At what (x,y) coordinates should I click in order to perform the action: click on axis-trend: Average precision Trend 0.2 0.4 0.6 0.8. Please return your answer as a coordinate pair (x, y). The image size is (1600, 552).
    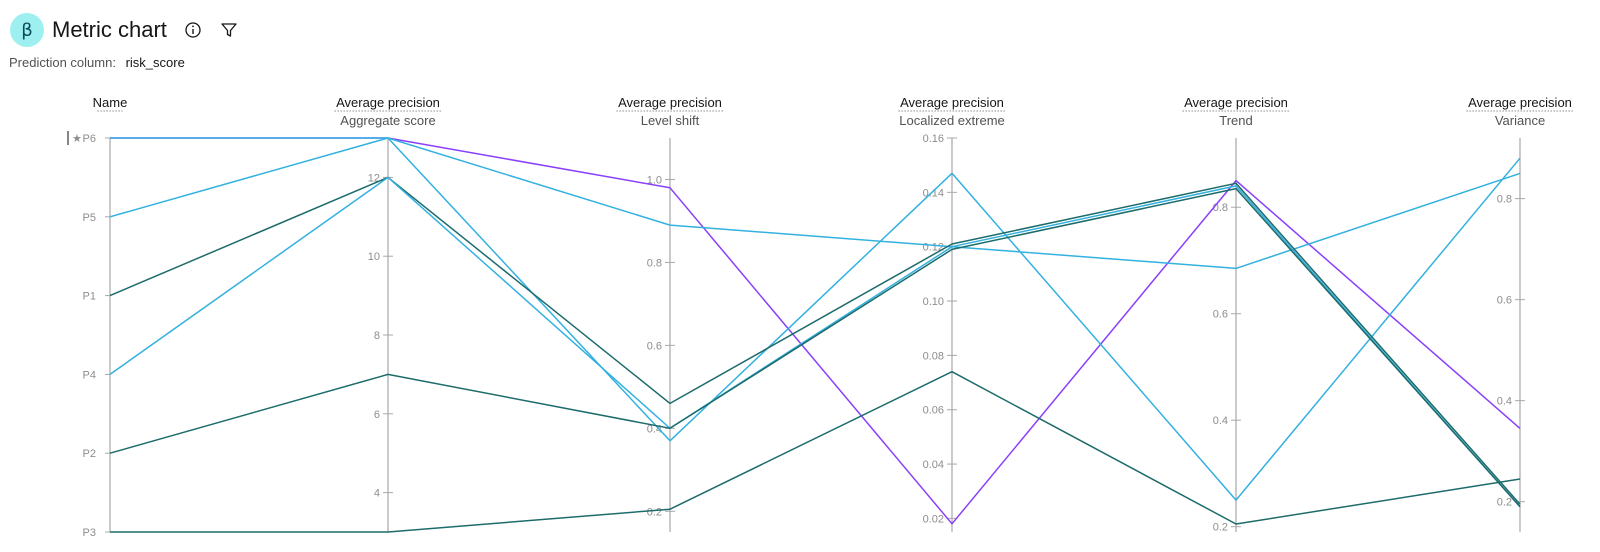
    Looking at the image, I should click on (1236, 314).